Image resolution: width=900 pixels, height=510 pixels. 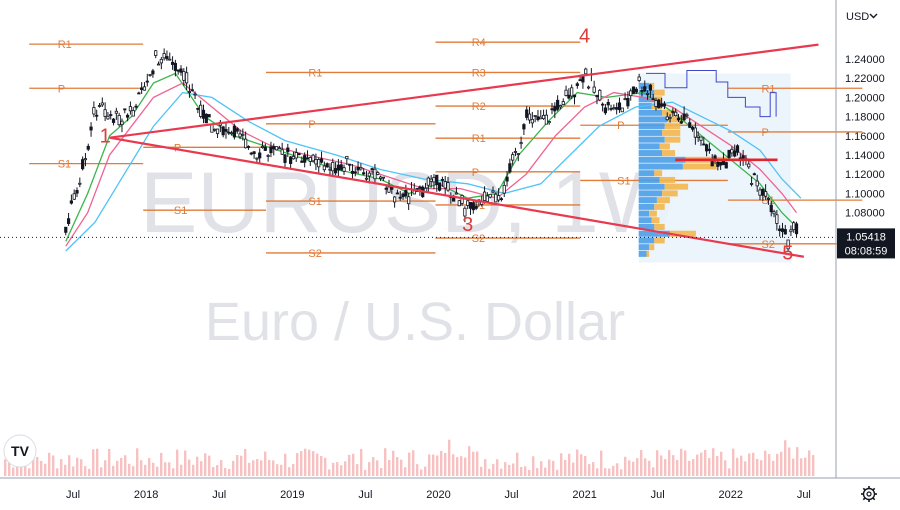 What do you see at coordinates (866, 243) in the screenshot?
I see `last-price-badge: 1.05418 08:08:59` at bounding box center [866, 243].